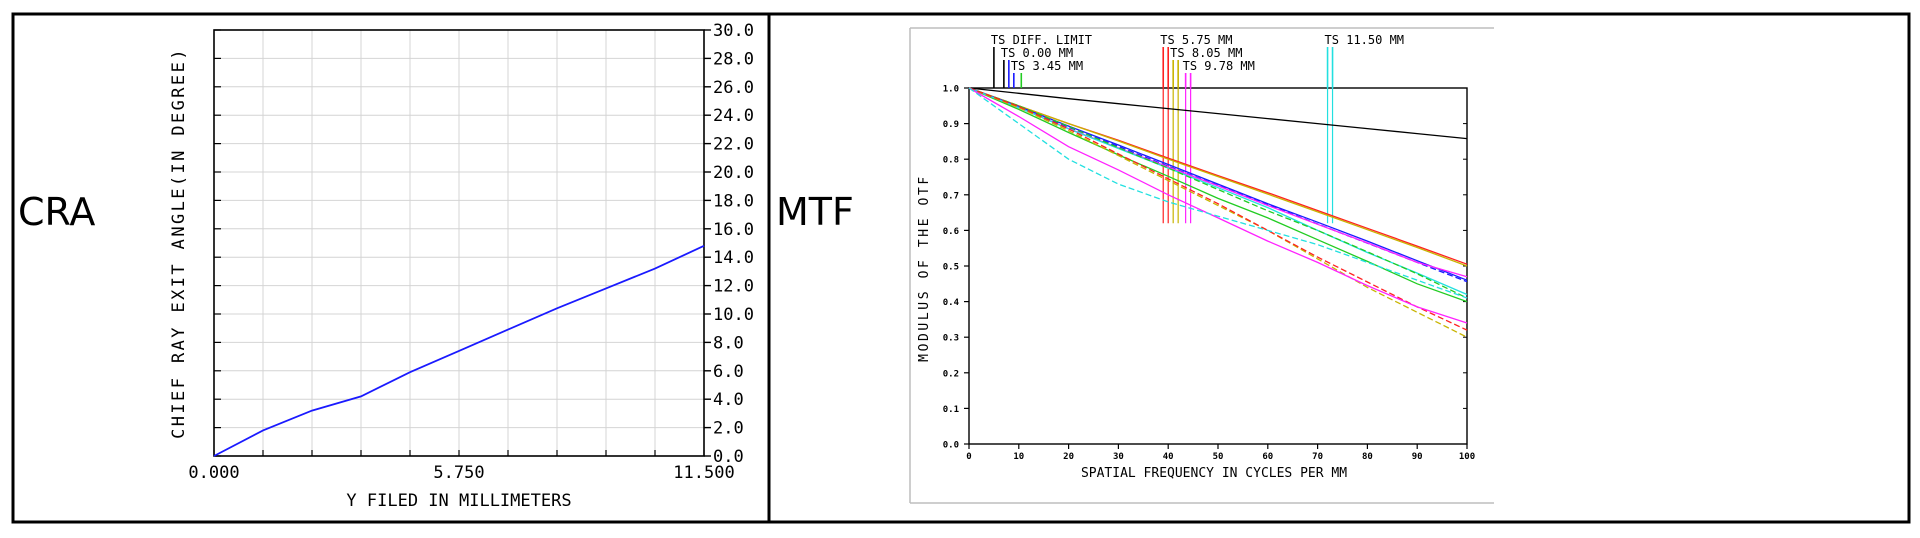  I want to click on cra-y-tick-label: 20.0, so click(733, 173).